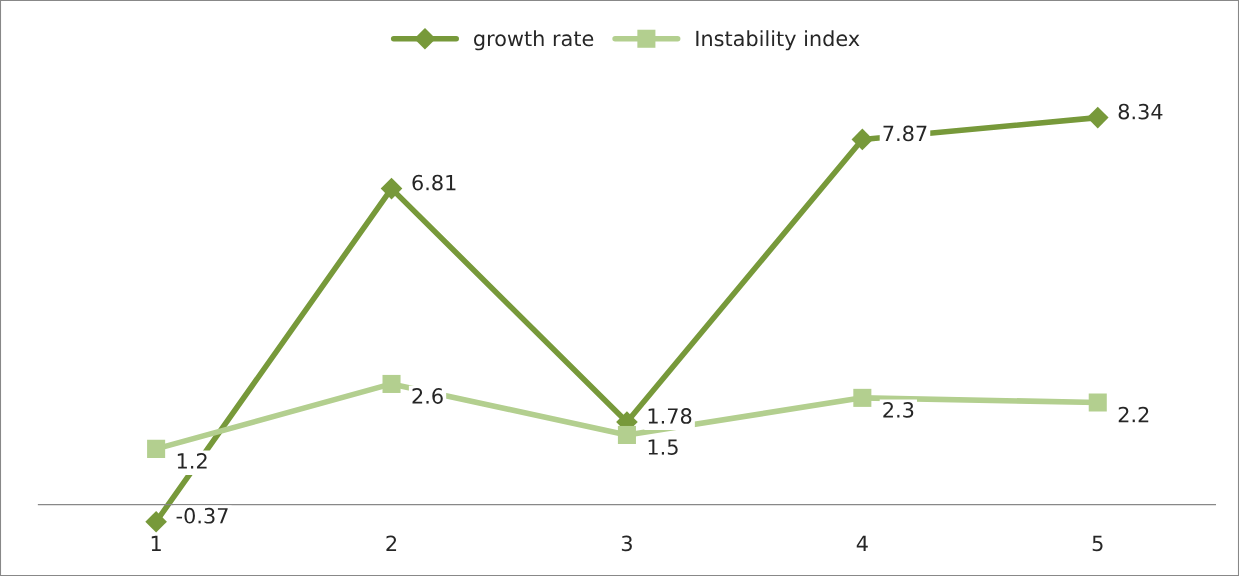 The height and width of the screenshot is (576, 1239). Describe the element at coordinates (534, 40) in the screenshot. I see `legend-label: growth rate` at that location.